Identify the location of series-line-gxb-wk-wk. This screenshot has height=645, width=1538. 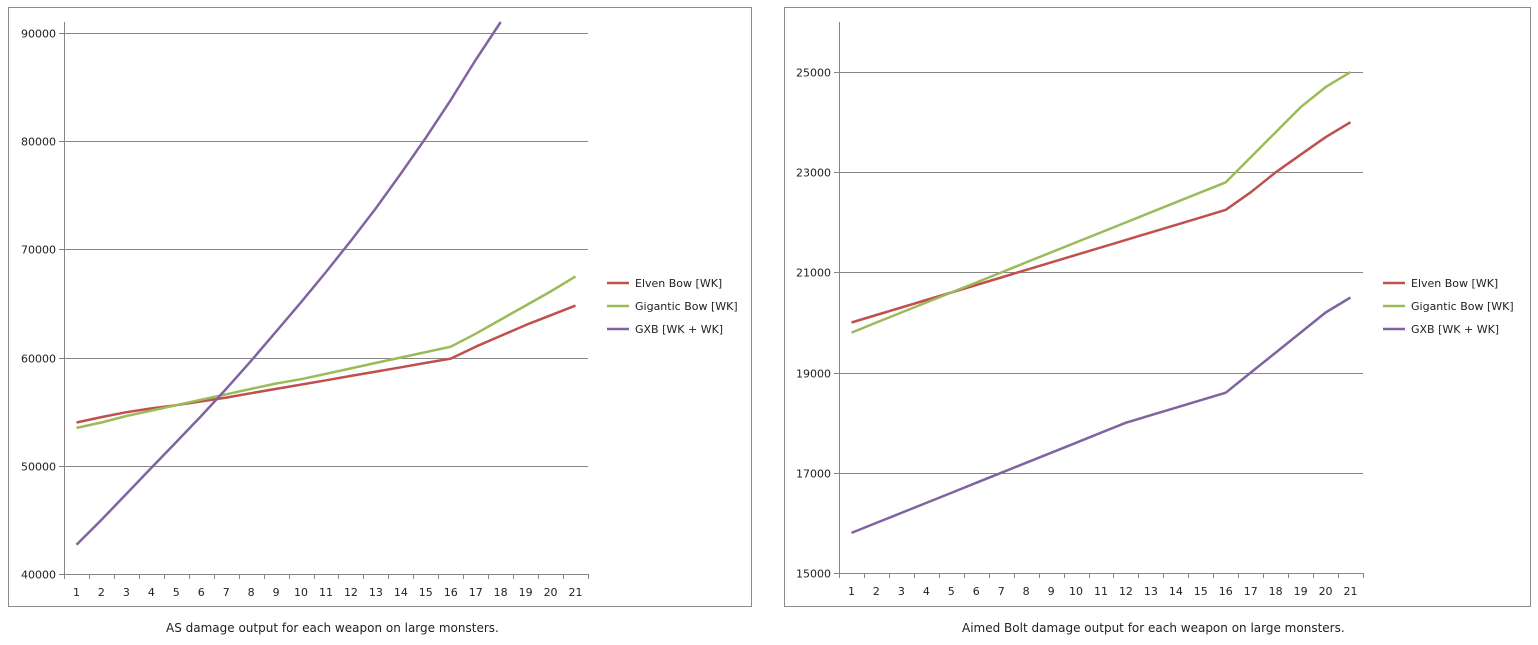
(1101, 415).